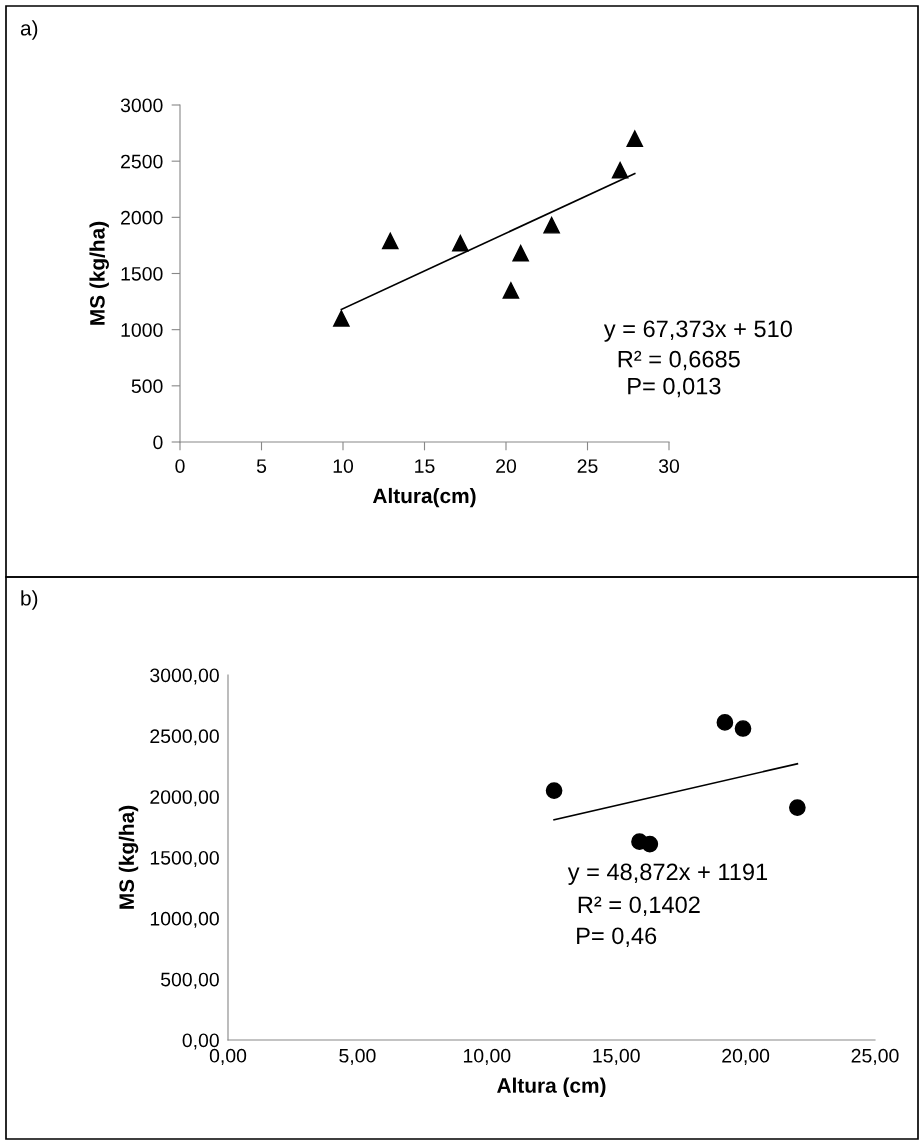  I want to click on x-axis-title: Altura (cm), so click(551, 1087).